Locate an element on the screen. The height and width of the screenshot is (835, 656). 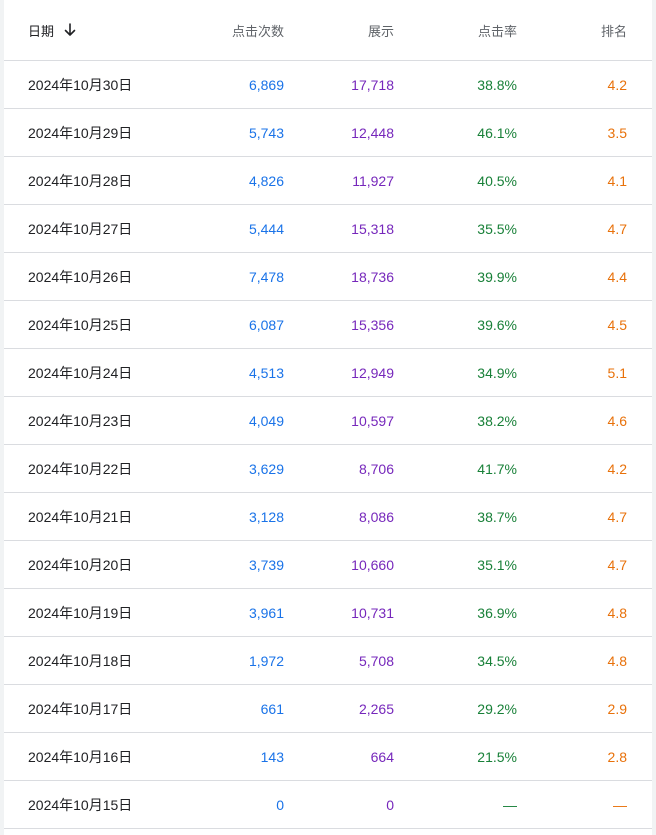
row-ctr: 35.5% is located at coordinates (497, 228).